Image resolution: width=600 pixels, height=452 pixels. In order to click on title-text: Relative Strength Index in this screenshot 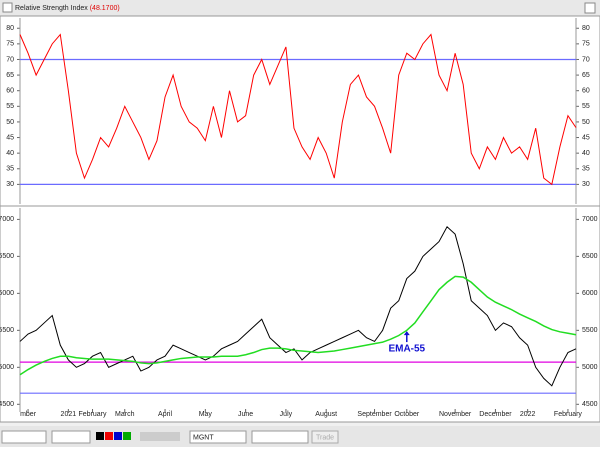, I will do `click(51, 8)`.